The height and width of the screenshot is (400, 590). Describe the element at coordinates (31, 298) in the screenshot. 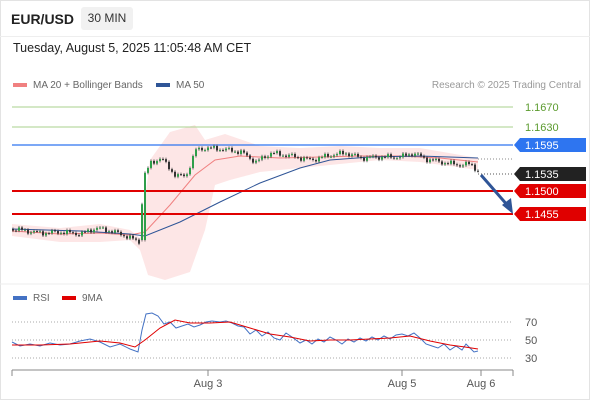

I see `legend-rsi: RSI` at that location.